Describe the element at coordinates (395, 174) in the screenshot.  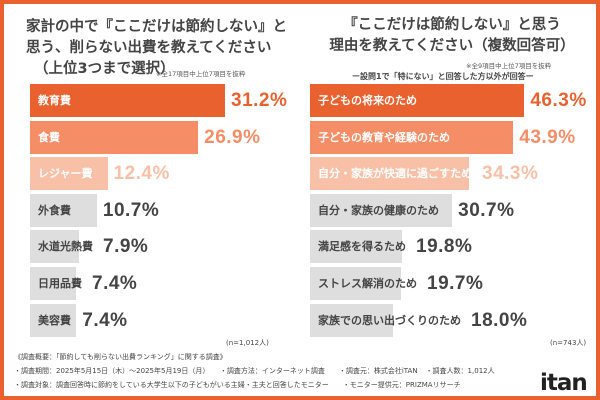
I see `bar-category-label: 自分・家族が快適に過ごすため` at that location.